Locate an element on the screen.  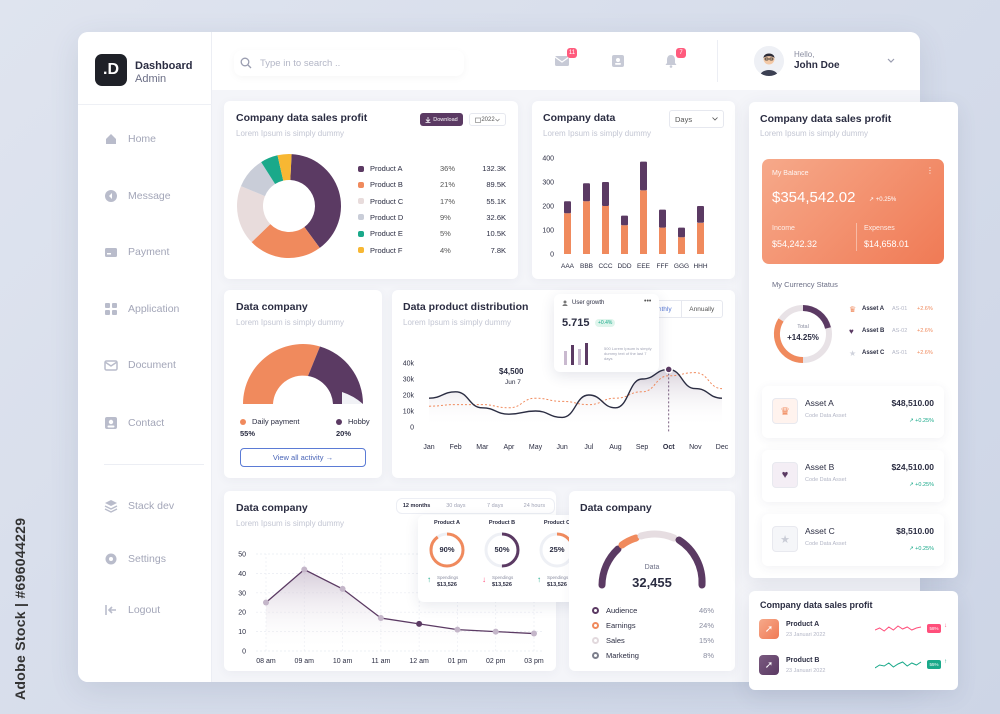
sidebar-item-contact: Contact is located at coordinates (134, 423).